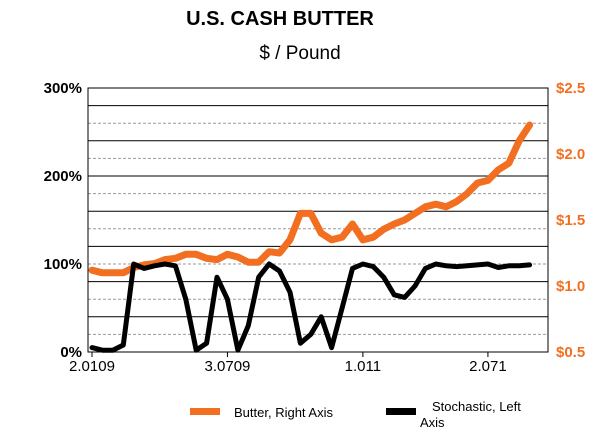 The width and height of the screenshot is (600, 448). Describe the element at coordinates (283, 412) in the screenshot. I see `legend-label-butter: Butter, Right Axis` at that location.